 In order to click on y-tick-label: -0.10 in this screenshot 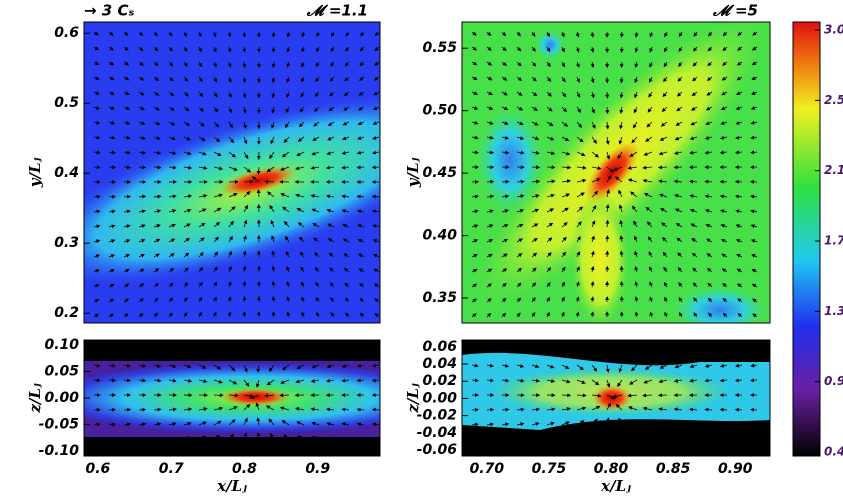, I will do `click(59, 451)`.